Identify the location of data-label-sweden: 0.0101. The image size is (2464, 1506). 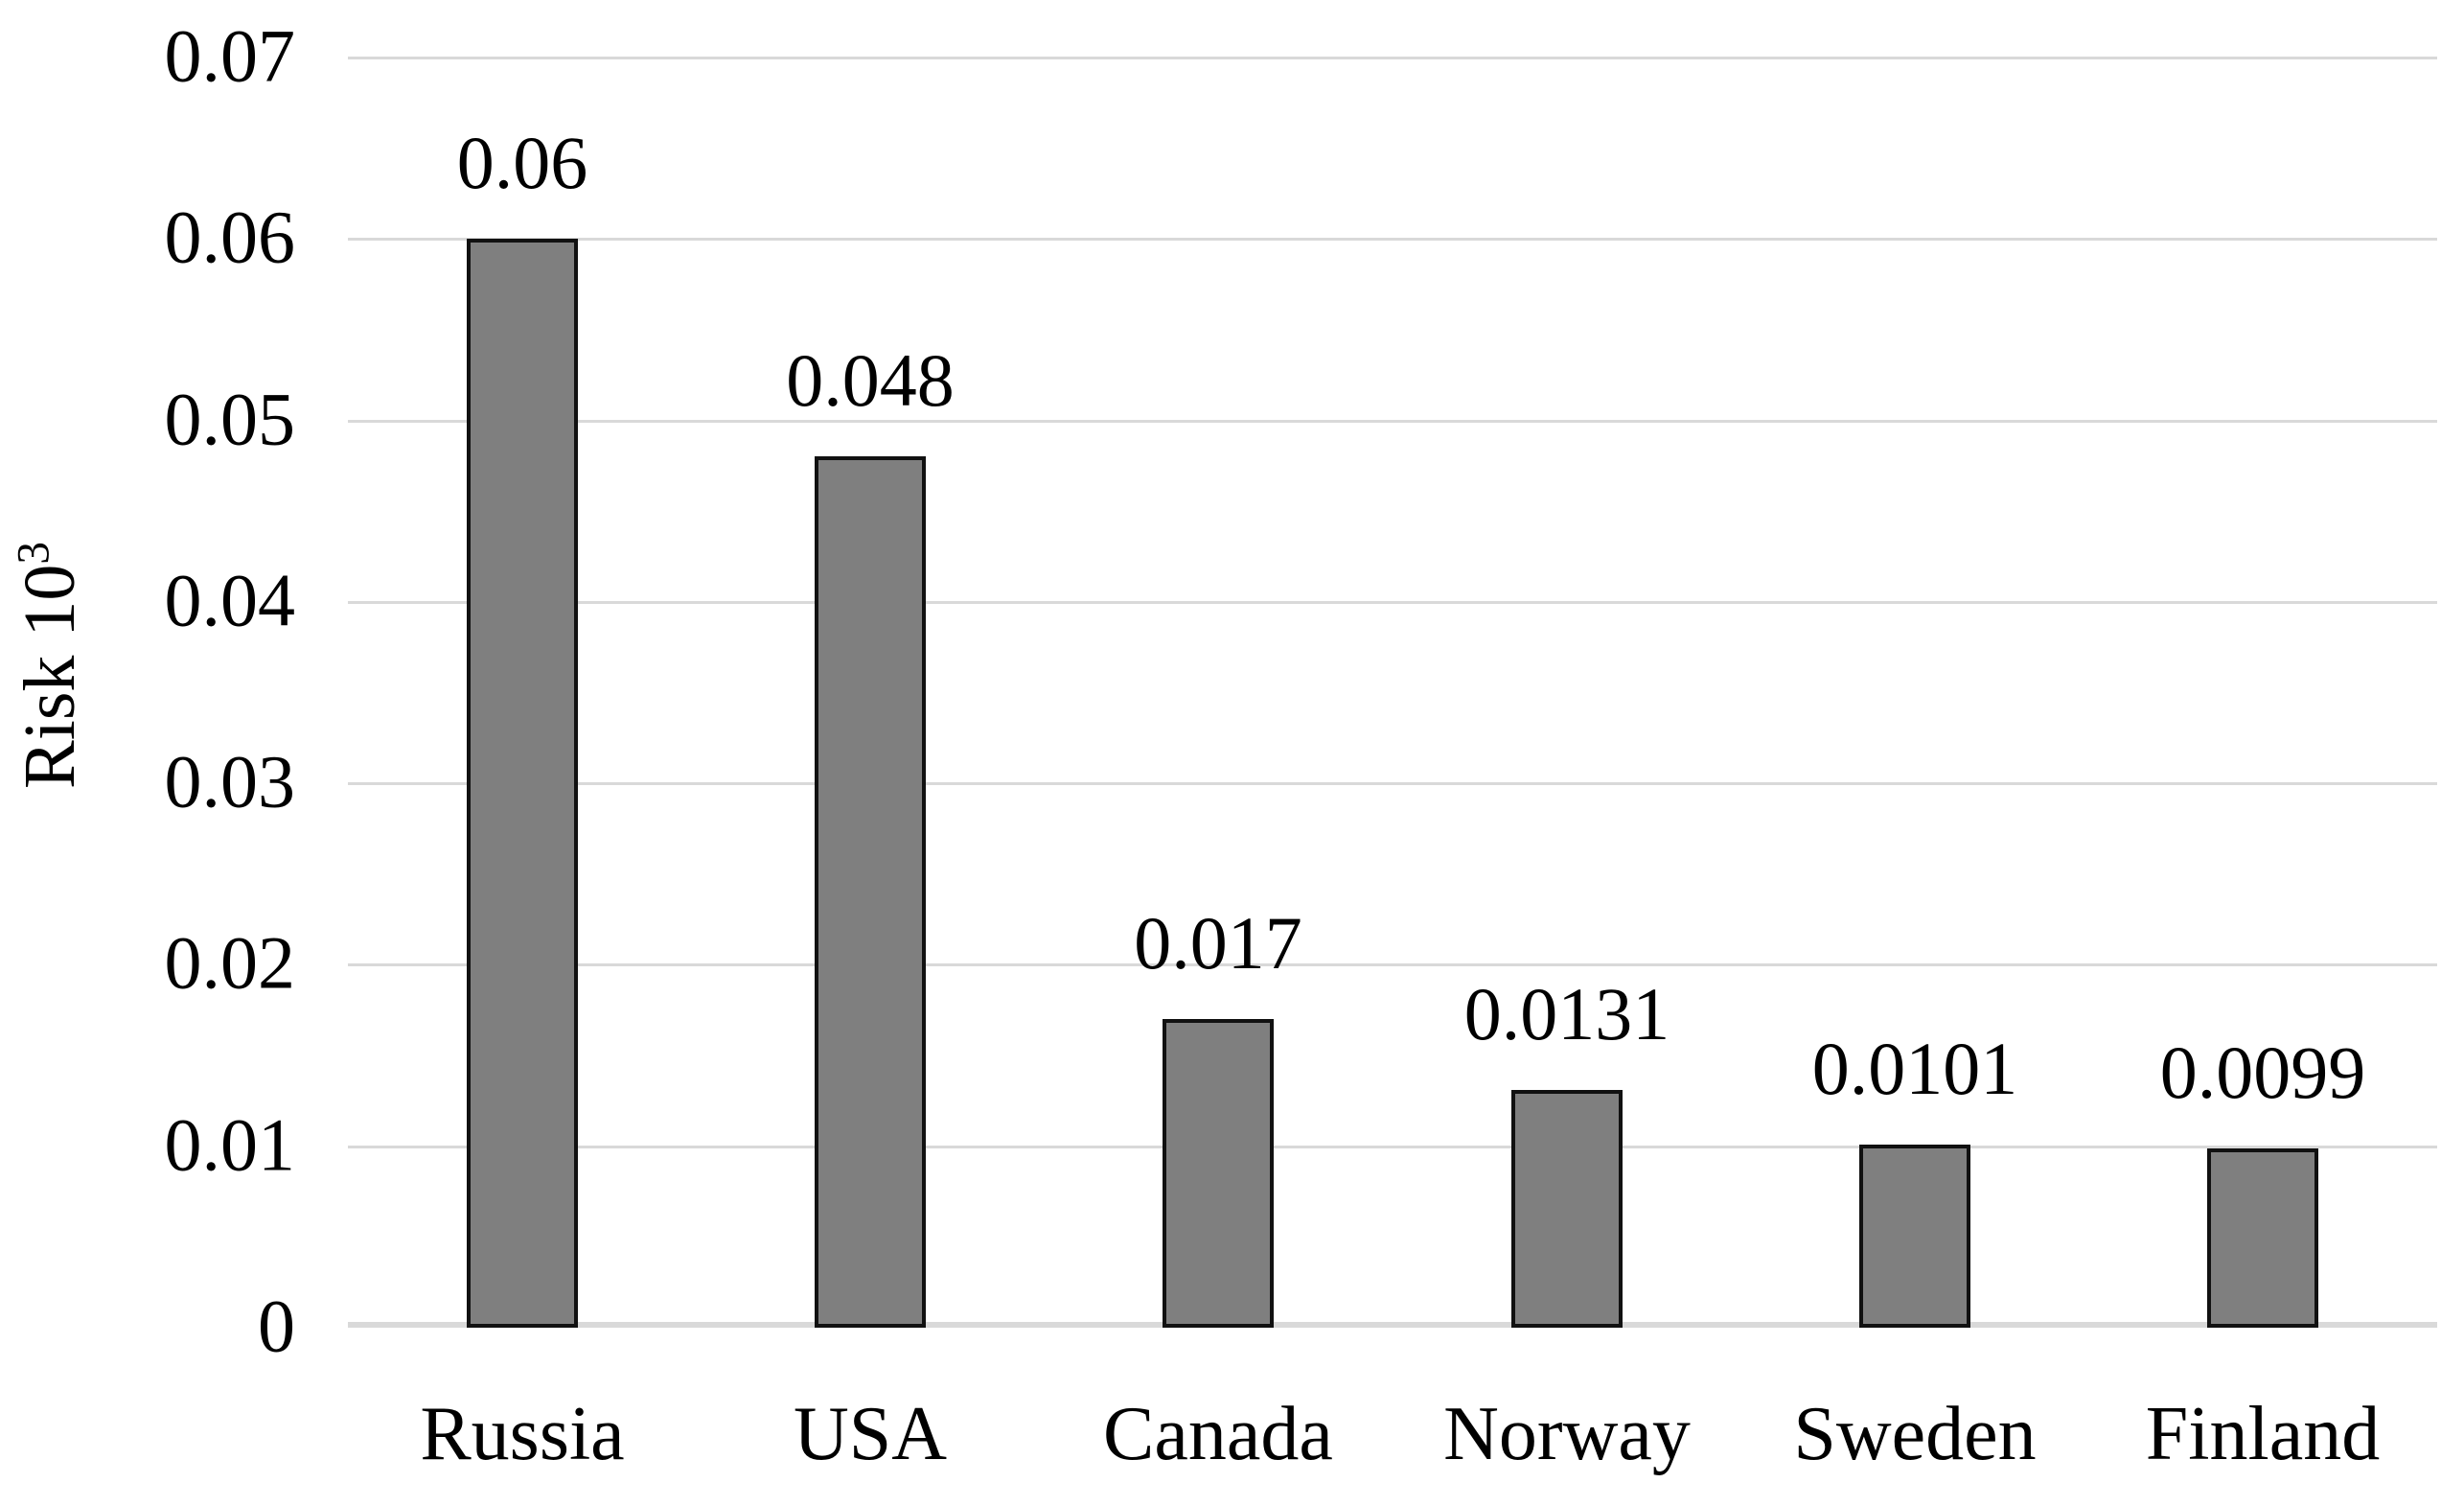
(1914, 1069).